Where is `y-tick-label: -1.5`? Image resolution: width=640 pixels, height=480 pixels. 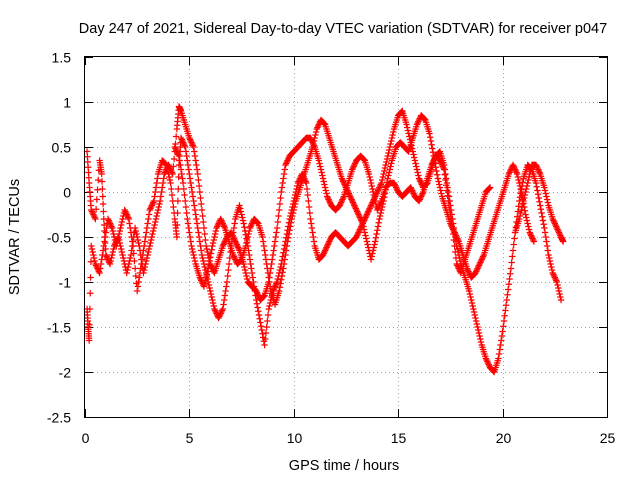 y-tick-label: -1.5 is located at coordinates (59, 328).